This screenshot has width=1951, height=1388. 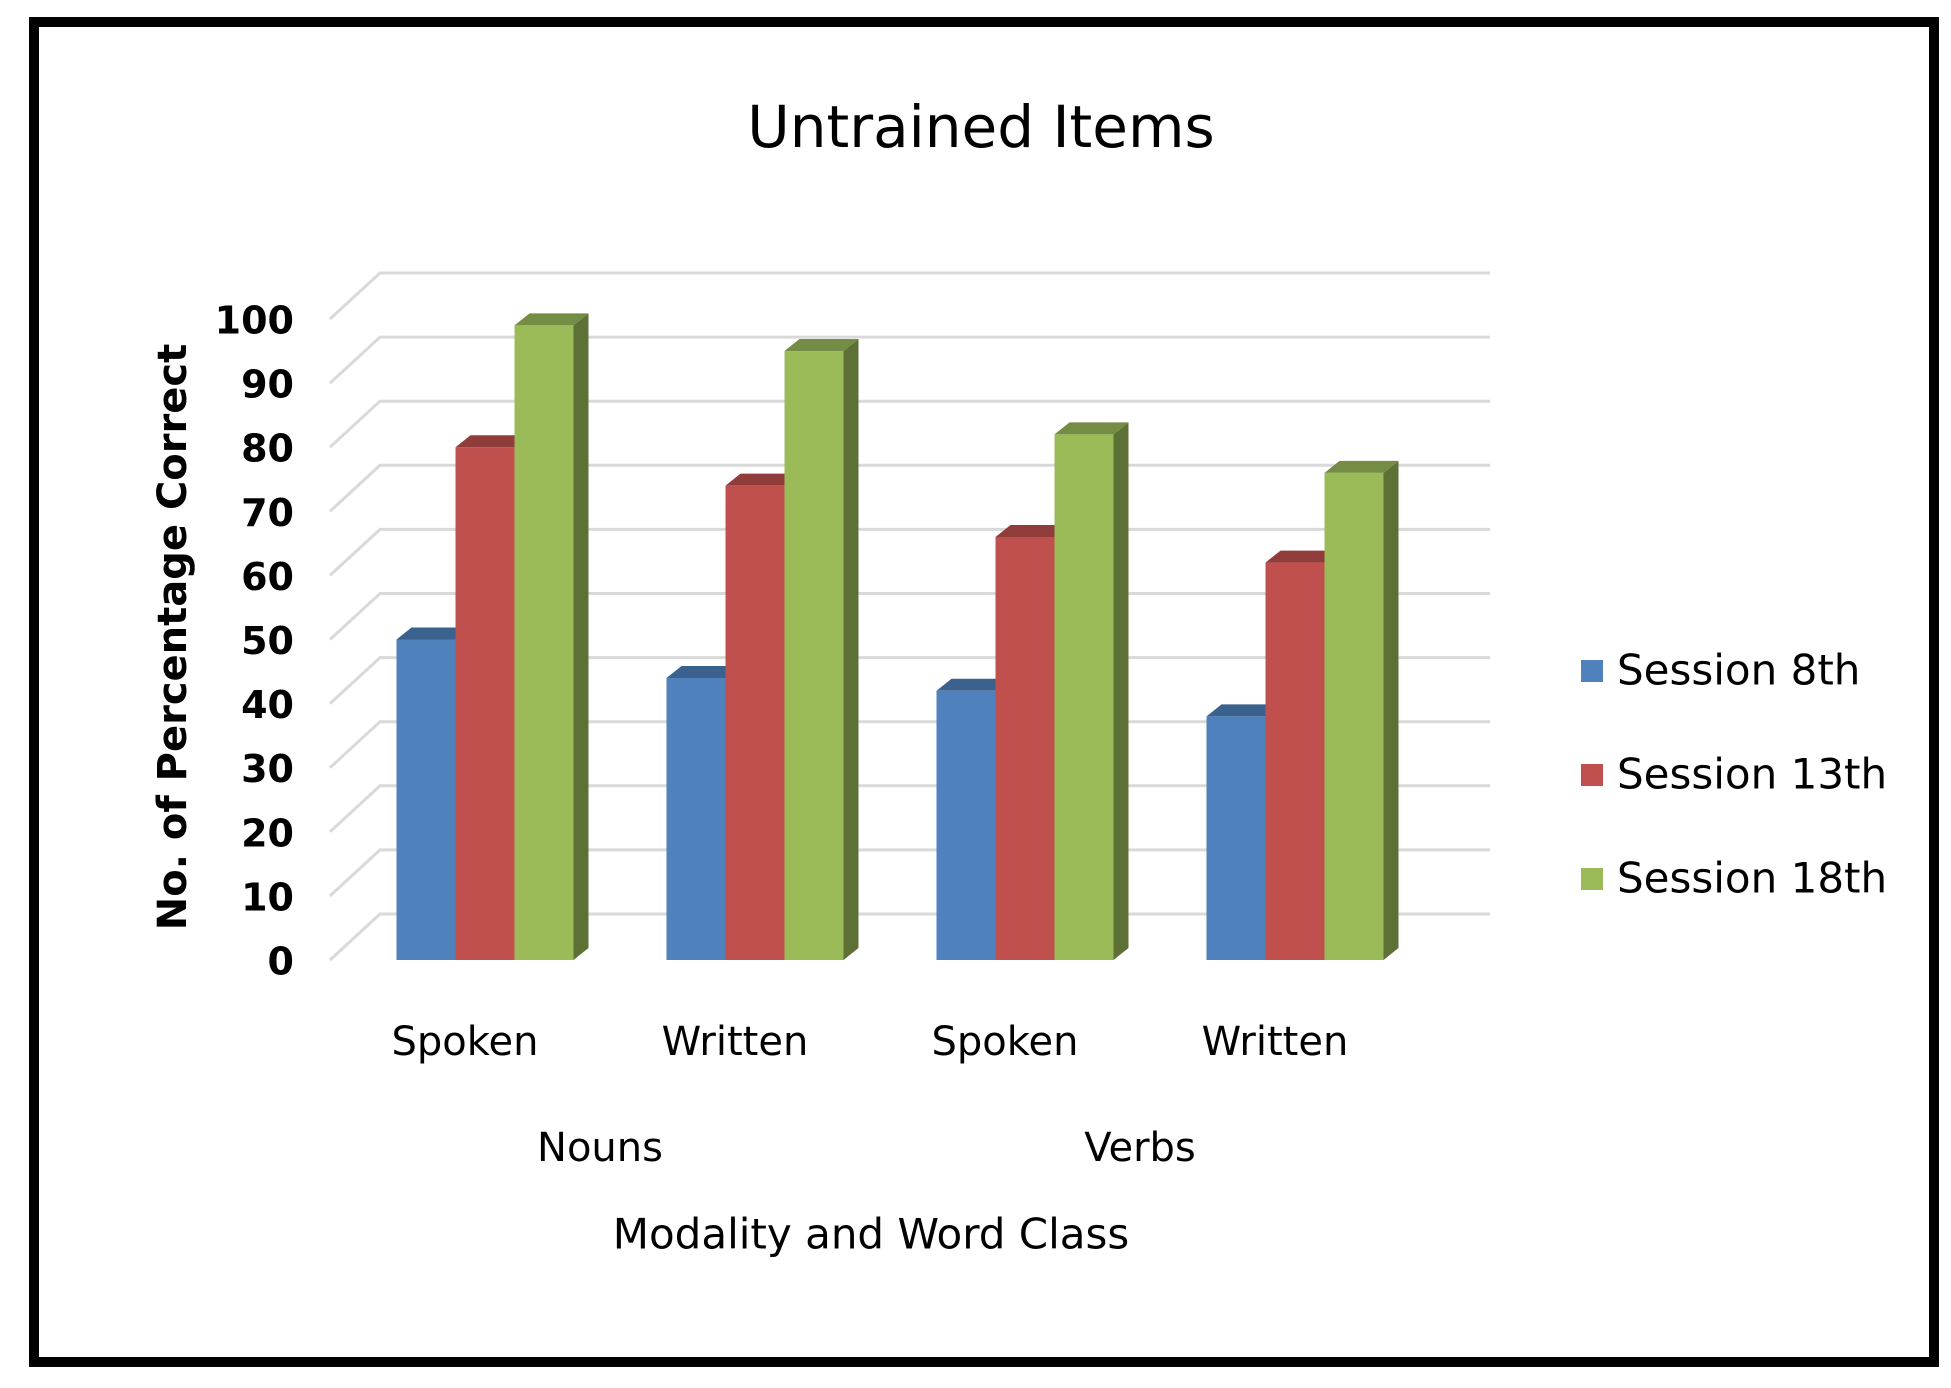 What do you see at coordinates (267, 897) in the screenshot?
I see `y-tick-label: 10` at bounding box center [267, 897].